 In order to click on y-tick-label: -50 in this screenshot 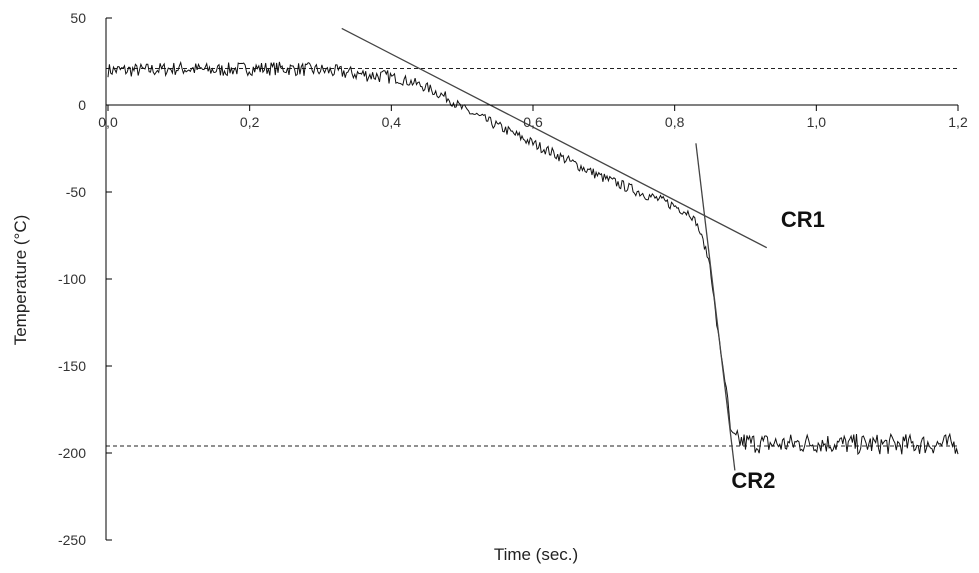, I will do `click(76, 192)`.